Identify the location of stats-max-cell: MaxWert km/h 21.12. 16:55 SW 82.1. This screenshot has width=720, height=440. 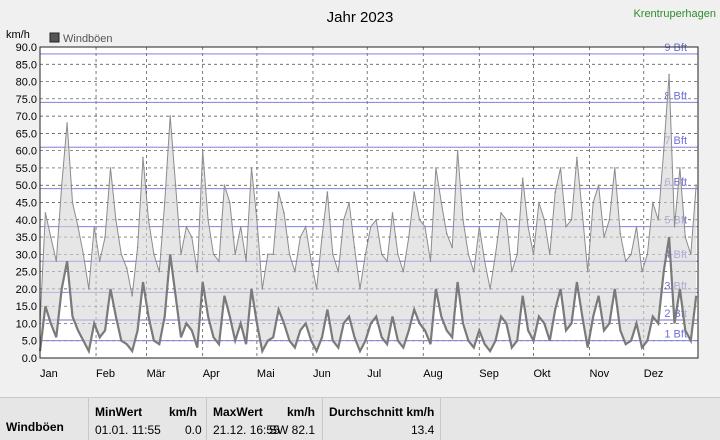
(264, 419).